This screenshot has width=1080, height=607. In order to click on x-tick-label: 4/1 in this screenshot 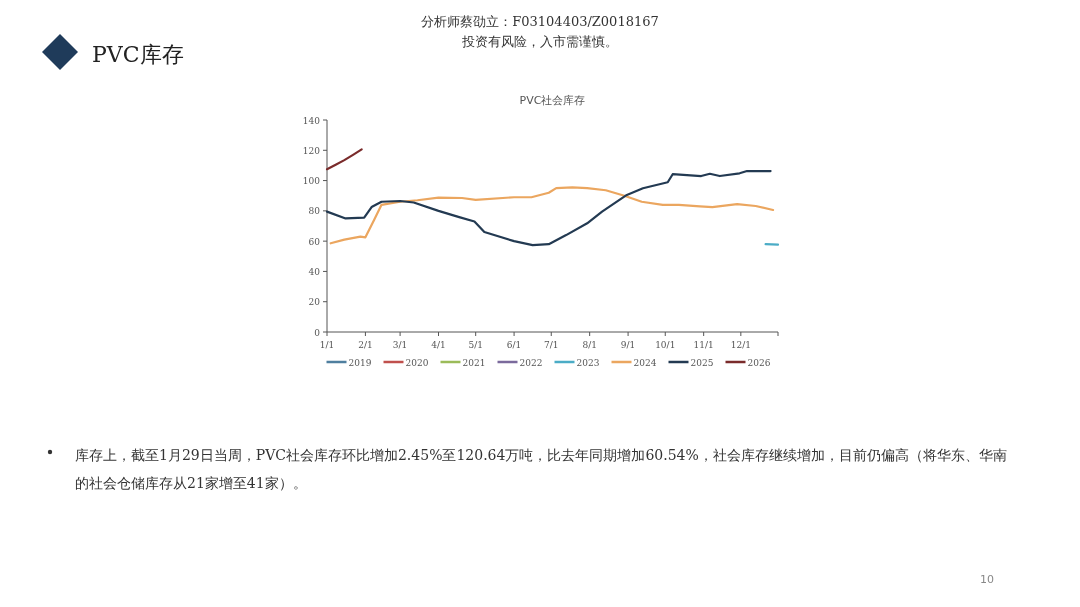, I will do `click(438, 345)`.